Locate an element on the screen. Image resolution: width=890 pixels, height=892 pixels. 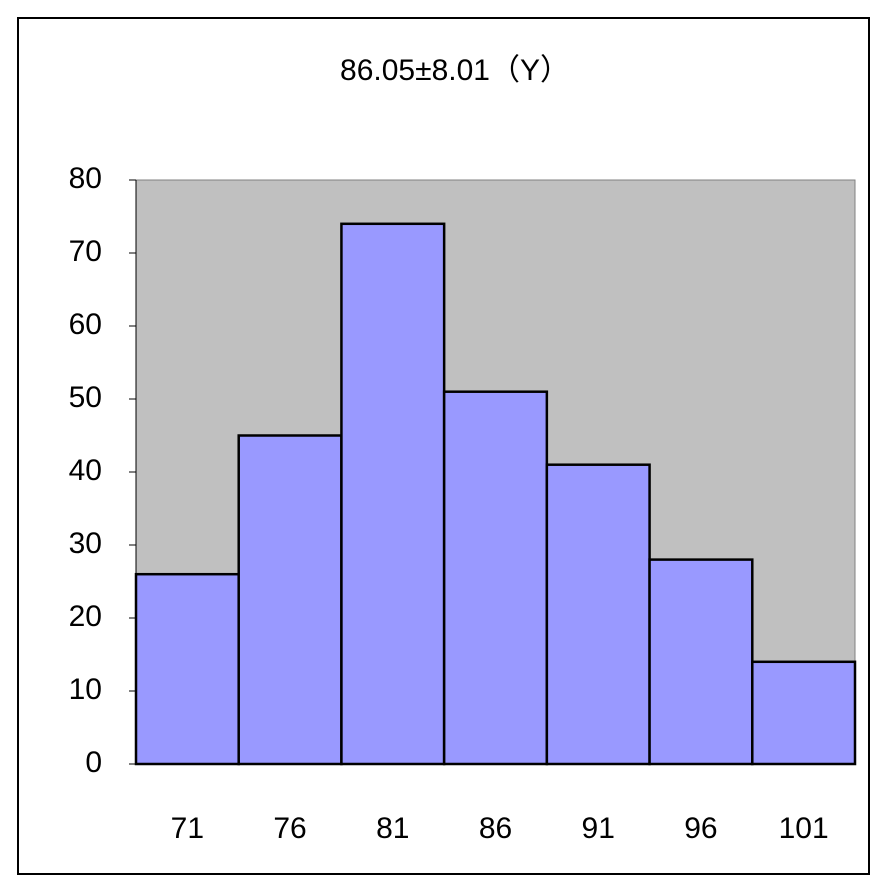
y-tick-label: 70 is located at coordinates (85, 251).